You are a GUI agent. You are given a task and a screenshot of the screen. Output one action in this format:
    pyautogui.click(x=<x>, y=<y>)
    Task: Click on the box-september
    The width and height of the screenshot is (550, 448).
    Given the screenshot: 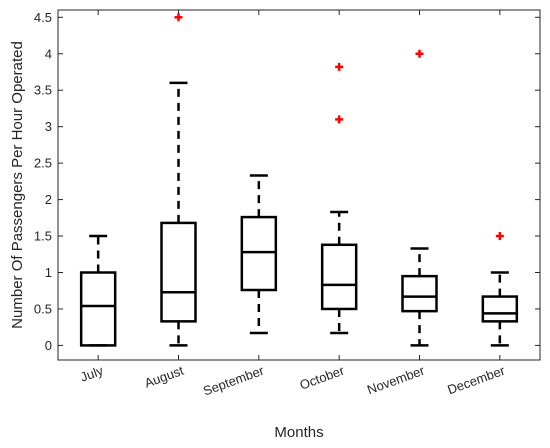 What is the action you would take?
    pyautogui.click(x=259, y=254)
    